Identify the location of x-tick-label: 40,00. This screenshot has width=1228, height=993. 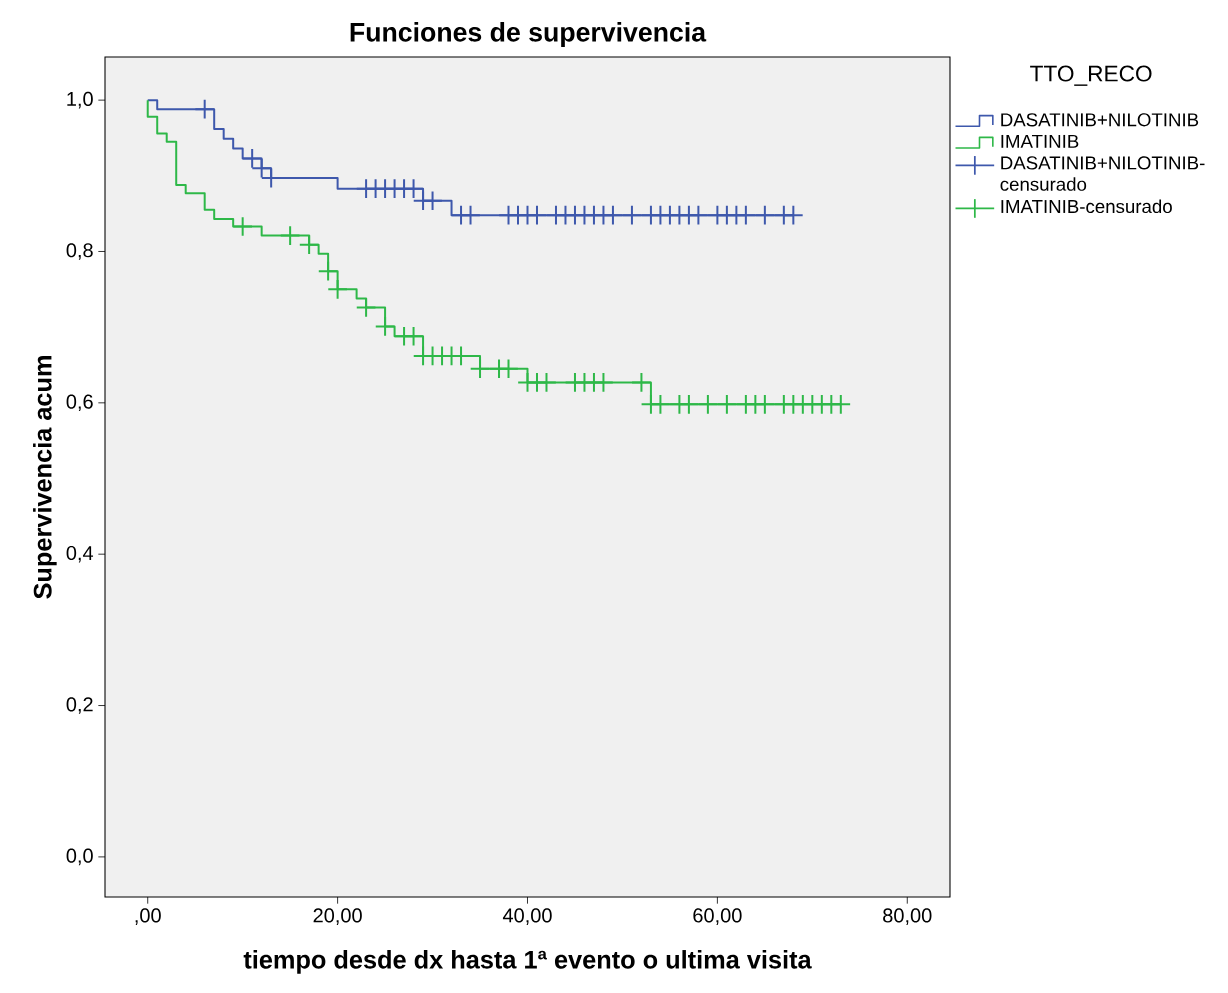
(527, 916).